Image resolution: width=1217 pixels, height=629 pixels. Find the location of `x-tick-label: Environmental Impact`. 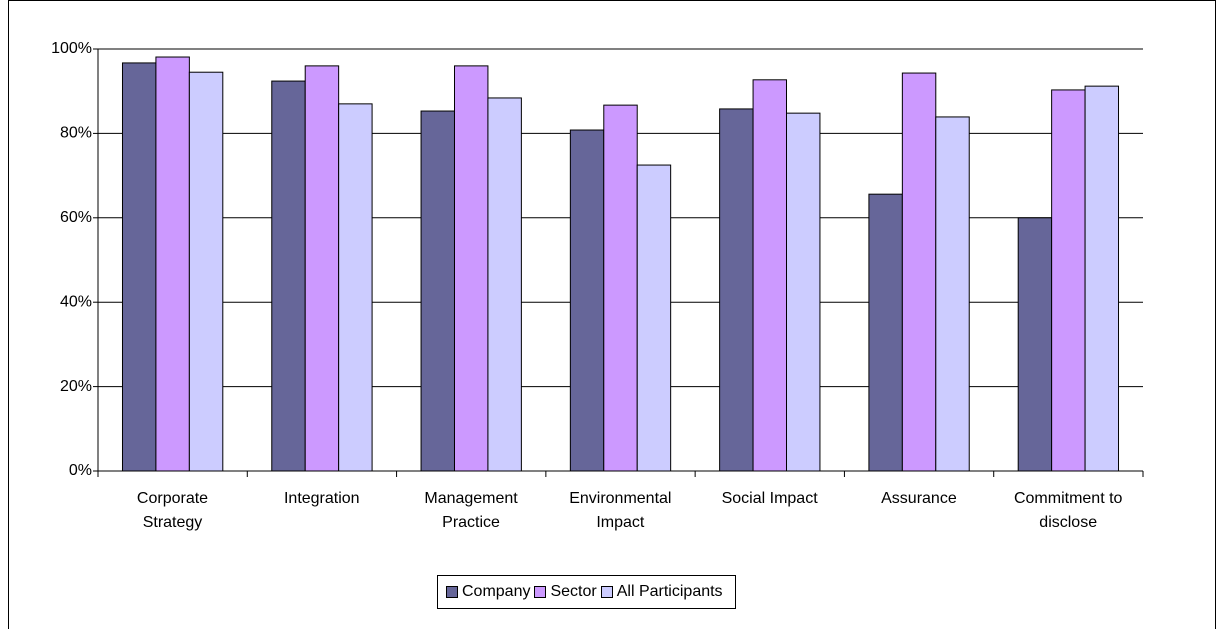

x-tick-label: Environmental Impact is located at coordinates (620, 510).